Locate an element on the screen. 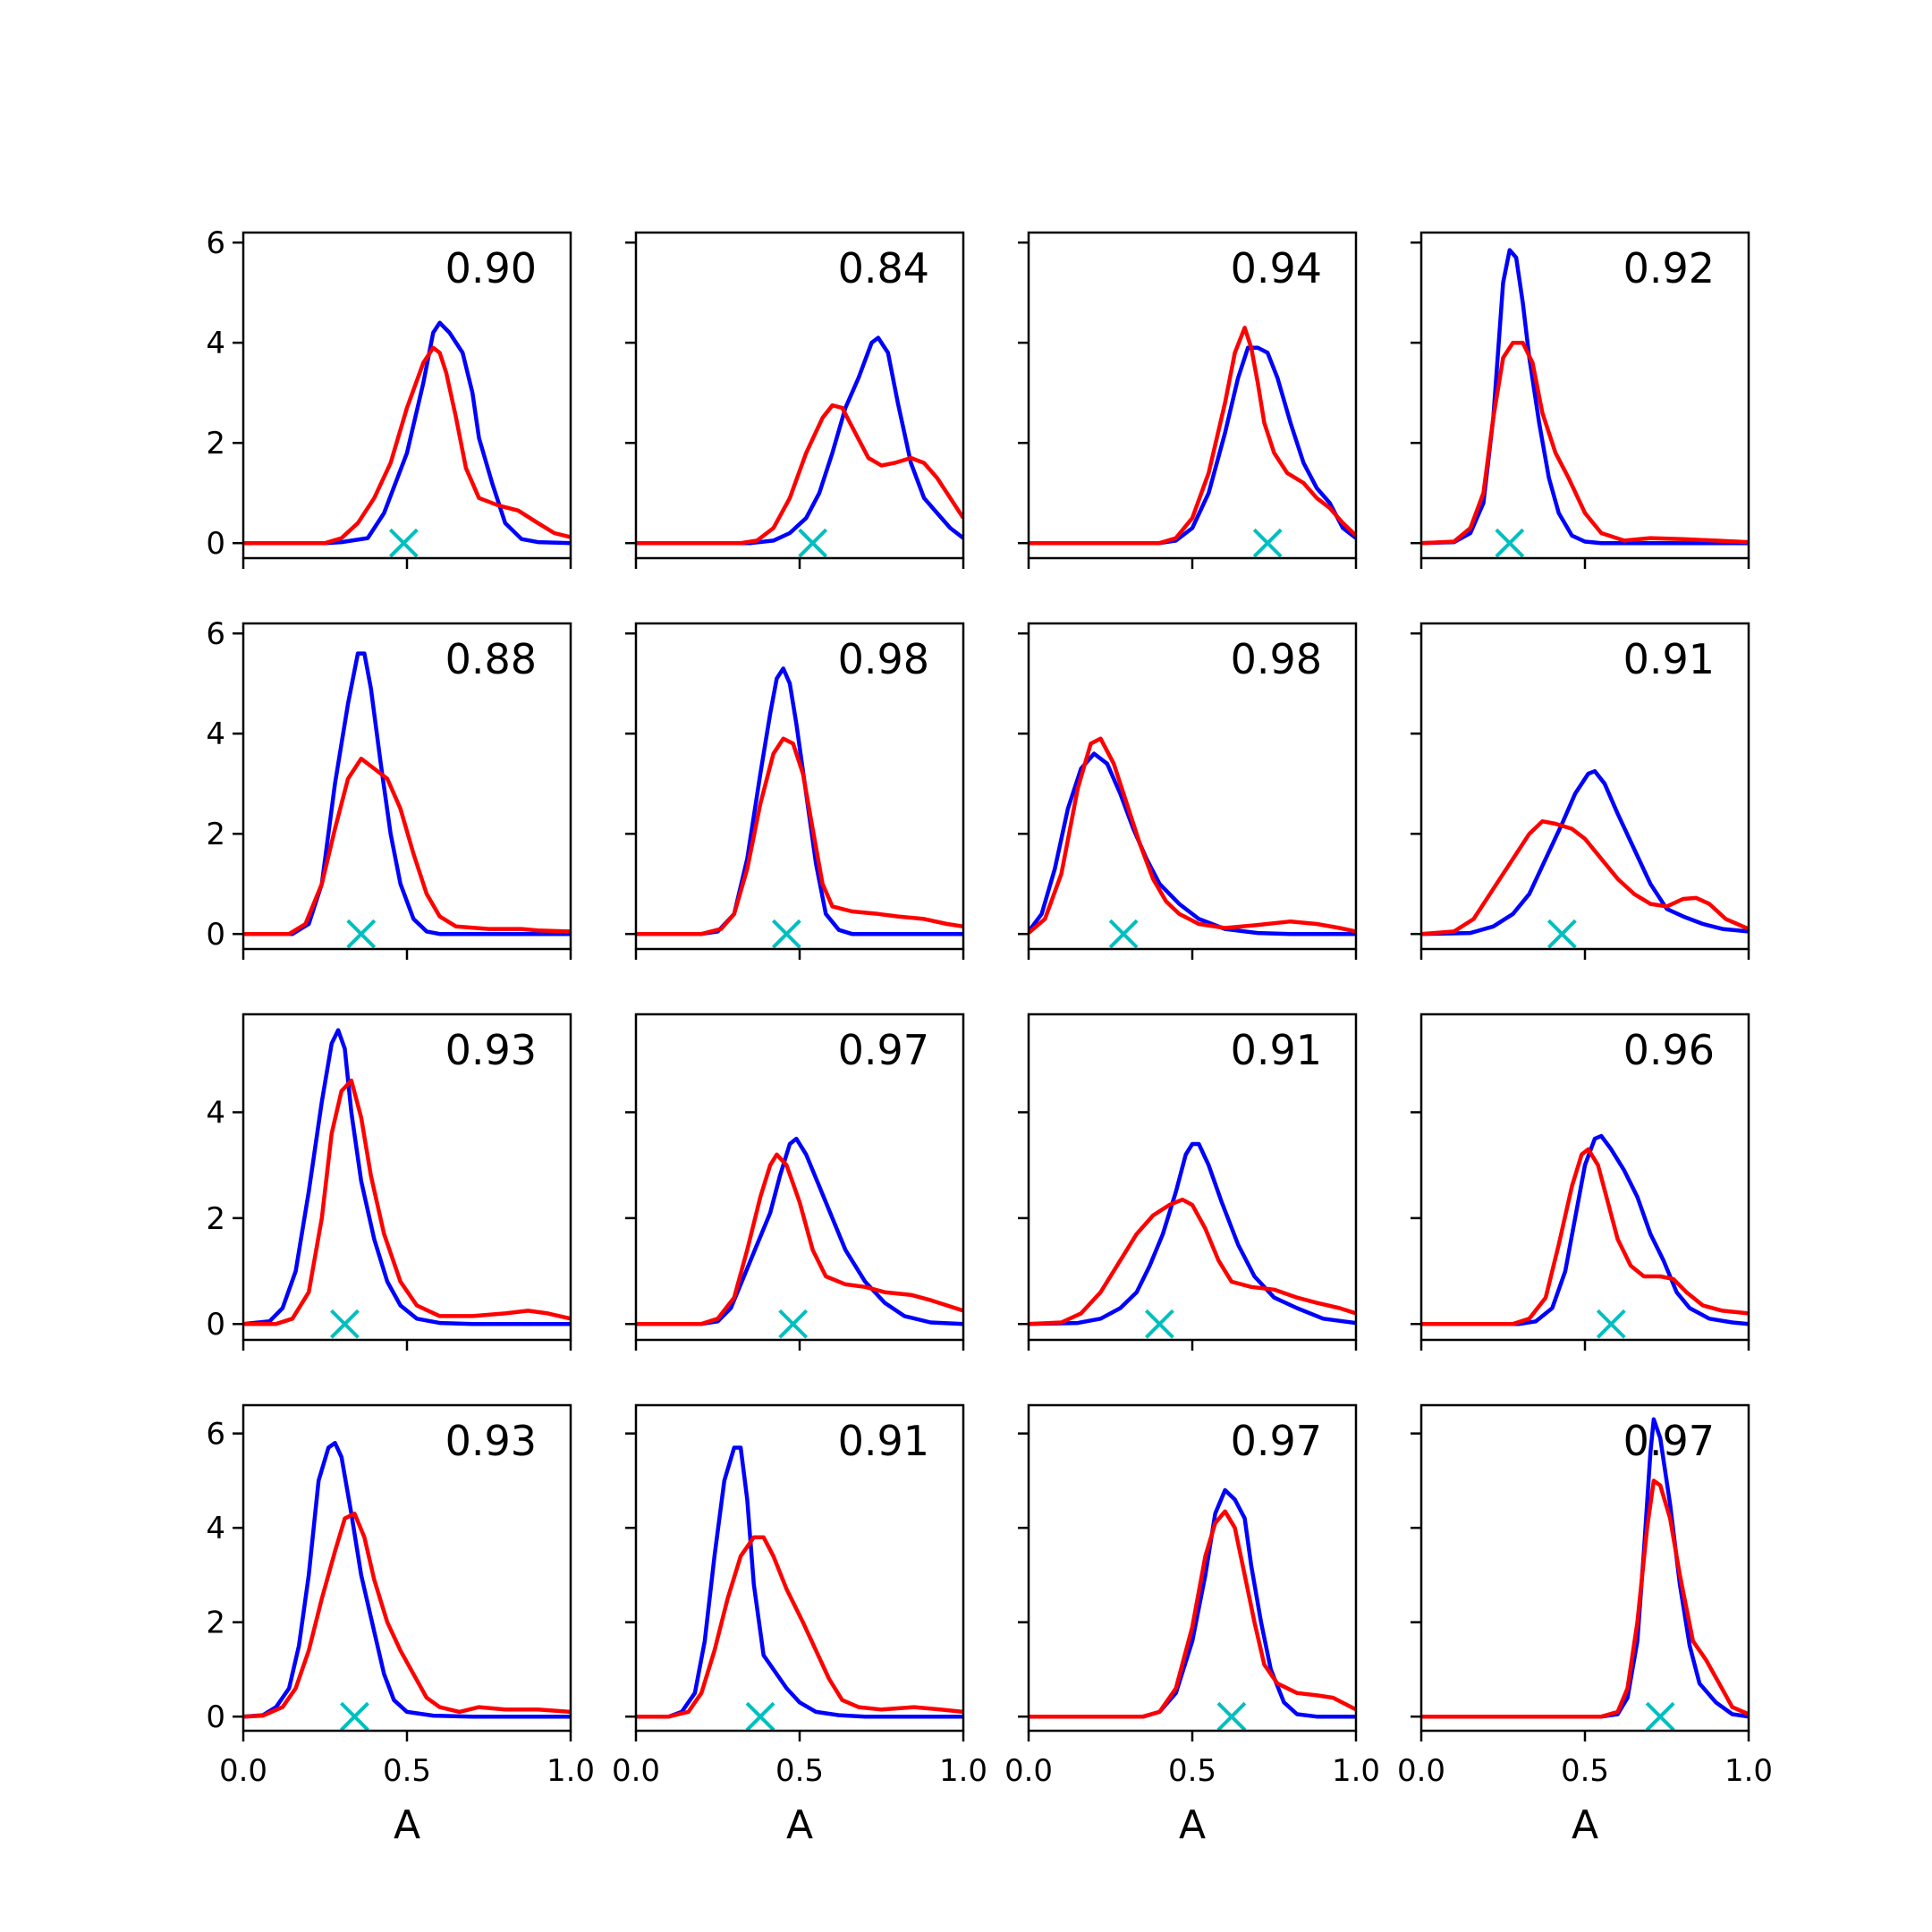  panel-7: 0.98 is located at coordinates (1188, 791).